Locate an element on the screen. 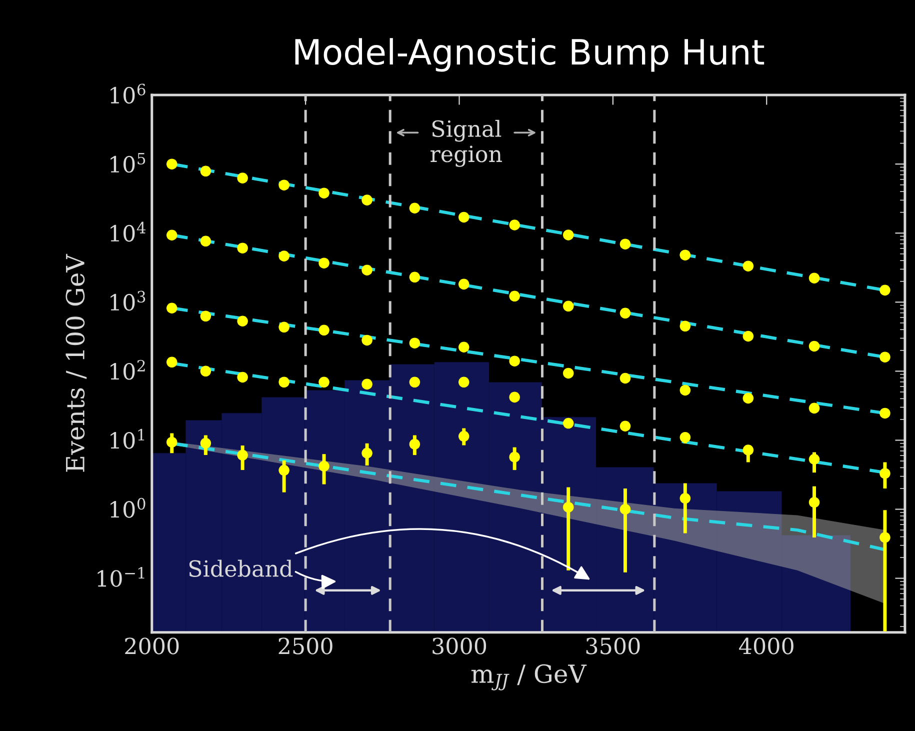 The image size is (915, 731). y-tick-label: 10$^{2}$ is located at coordinates (127, 370).